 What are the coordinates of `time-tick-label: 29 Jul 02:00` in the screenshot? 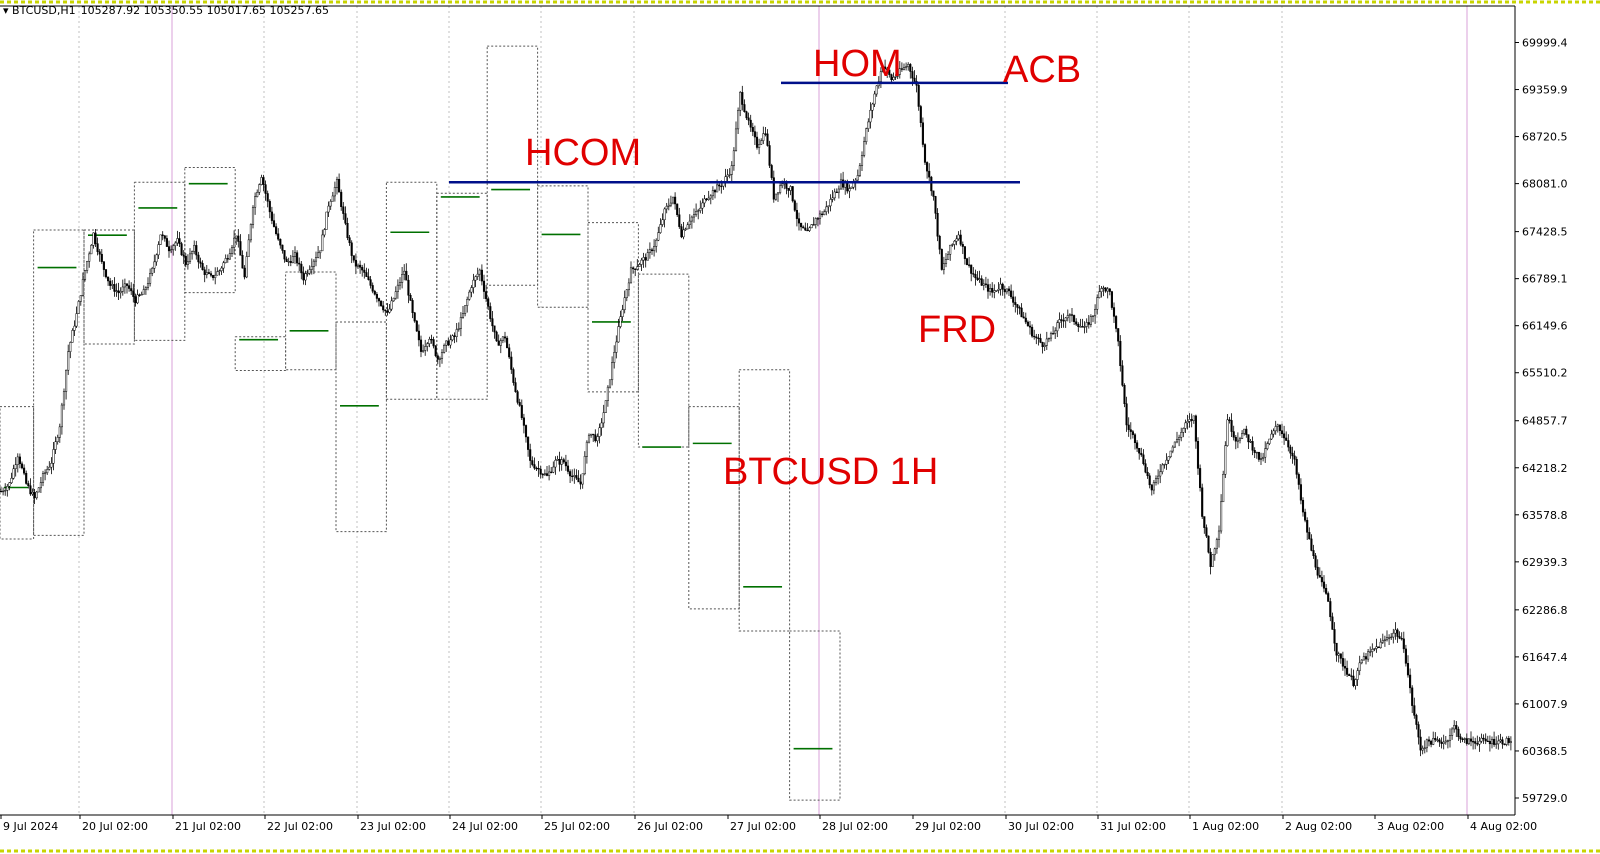 It's located at (948, 826).